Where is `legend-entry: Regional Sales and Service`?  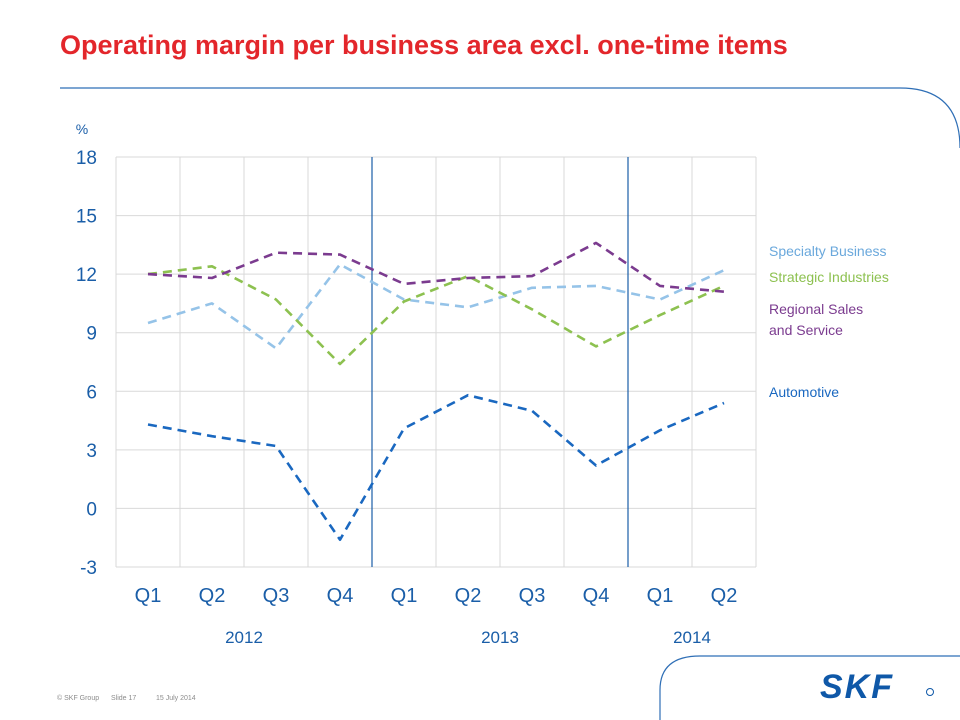
legend-entry: Regional Sales and Service is located at coordinates (816, 320).